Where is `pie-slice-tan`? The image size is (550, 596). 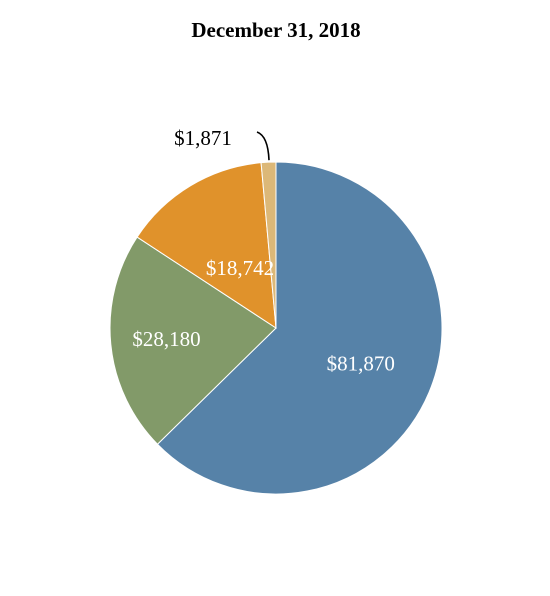 pie-slice-tan is located at coordinates (268, 245).